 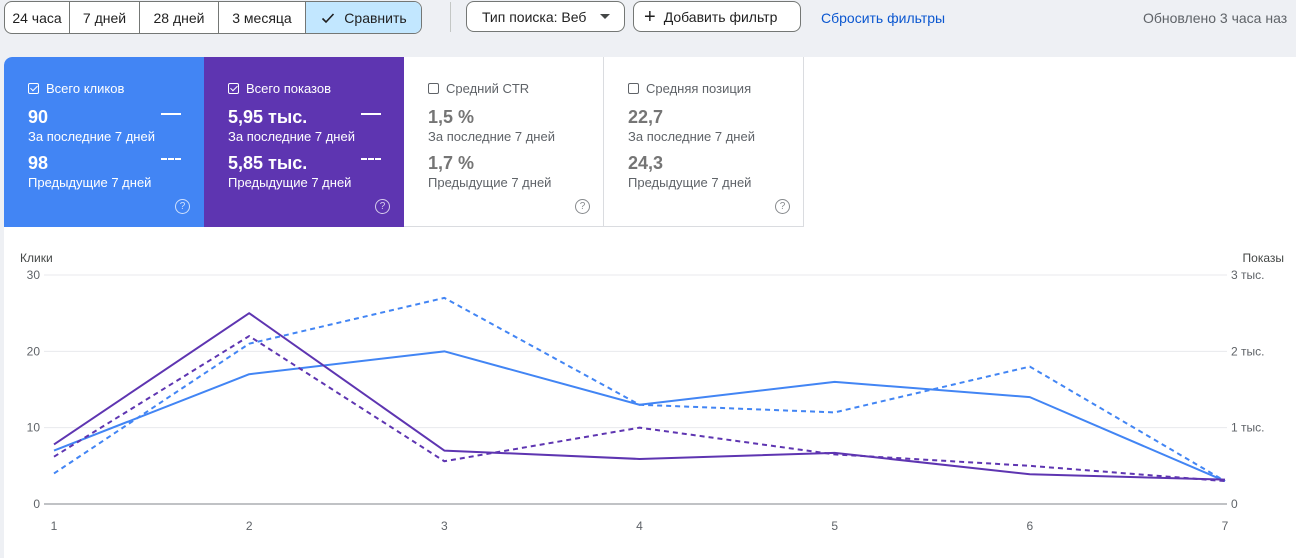 What do you see at coordinates (38, 117) in the screenshot?
I see `metric-current-value: 90` at bounding box center [38, 117].